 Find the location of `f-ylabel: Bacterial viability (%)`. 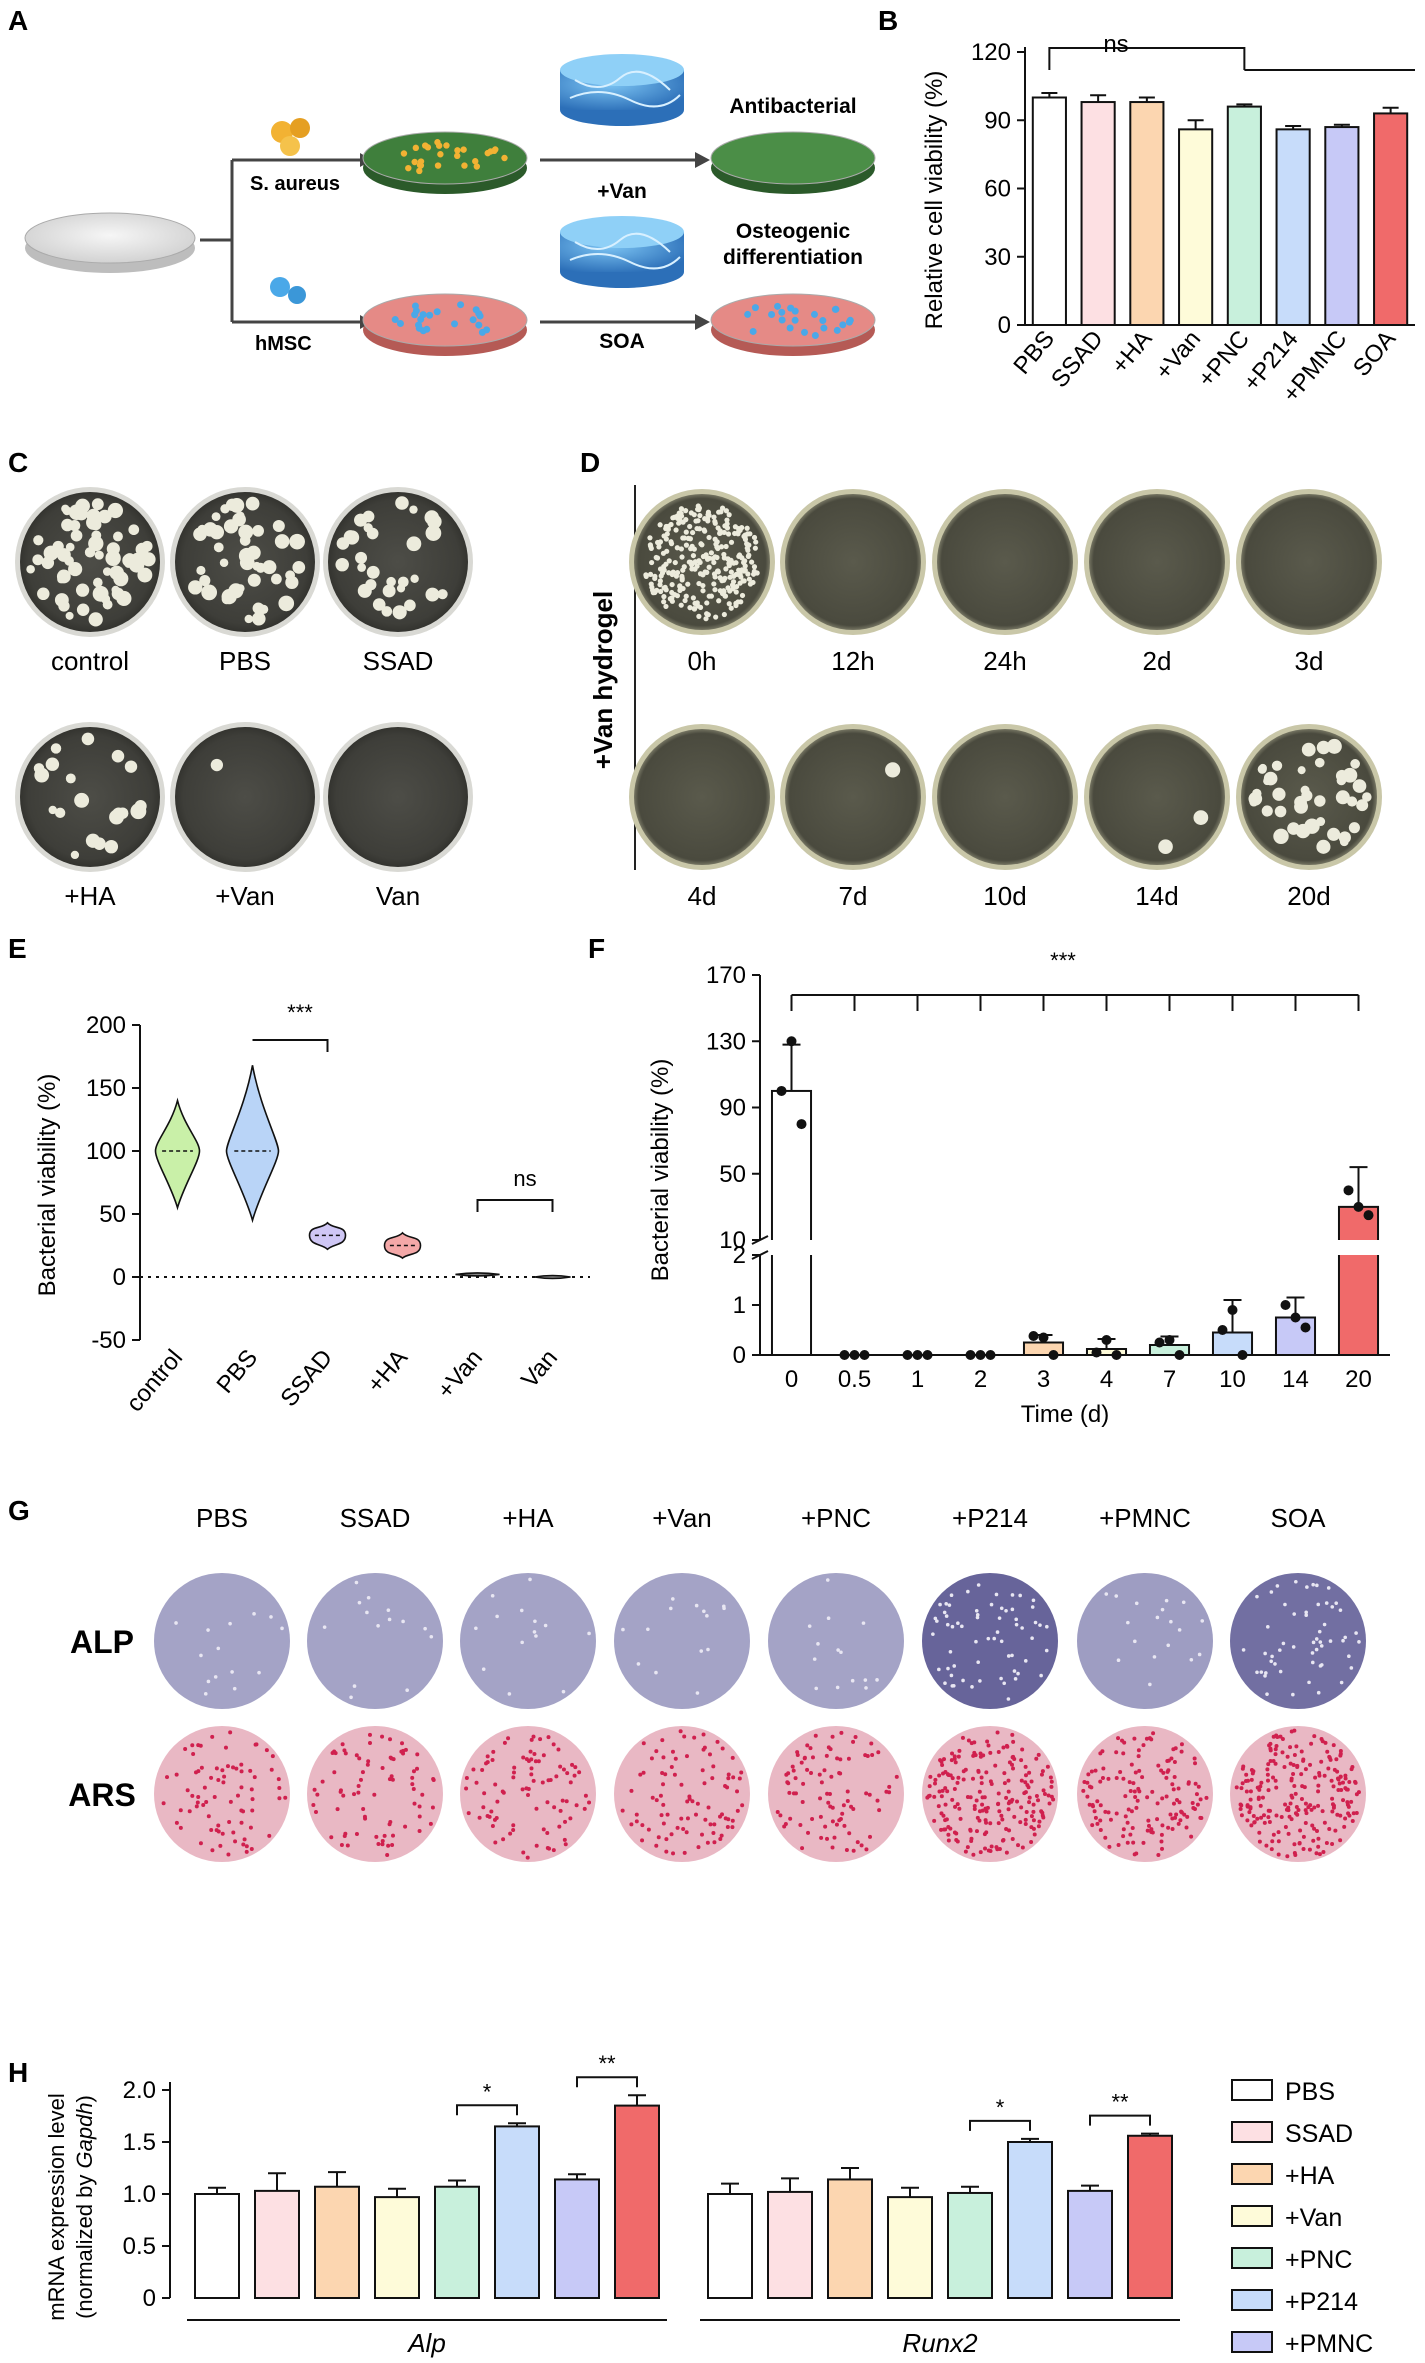

f-ylabel: Bacterial viability (%) is located at coordinates (660, 1170).